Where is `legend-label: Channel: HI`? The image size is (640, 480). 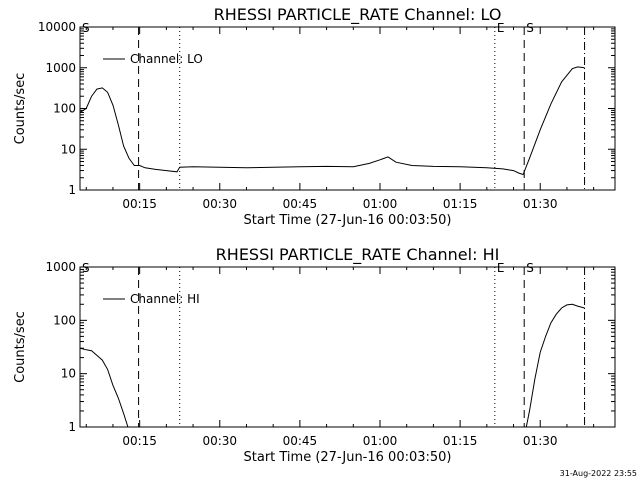
legend-label: Channel: HI is located at coordinates (165, 299).